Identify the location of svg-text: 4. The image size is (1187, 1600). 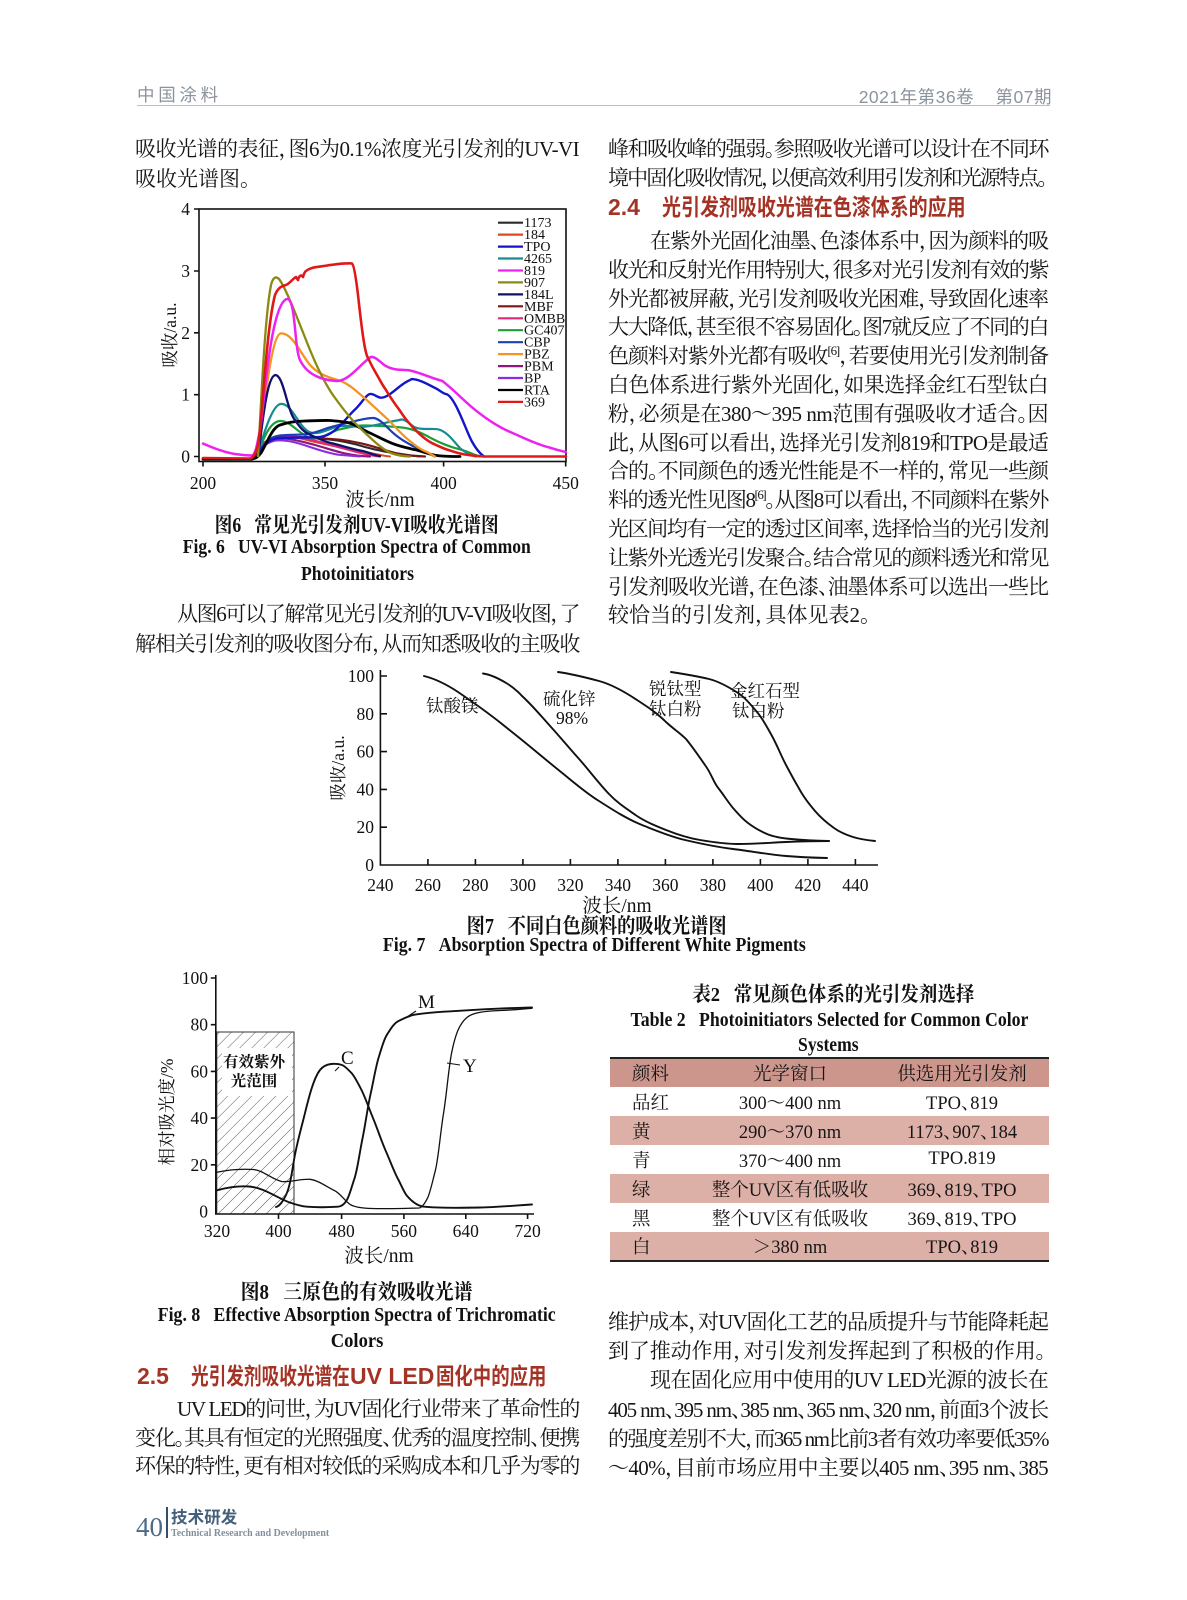
(185, 209).